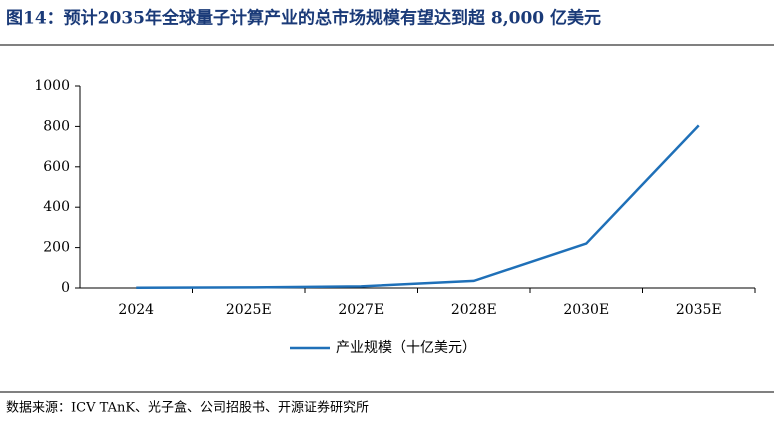 Image resolution: width=774 pixels, height=422 pixels. I want to click on y-tick-label: 600, so click(56, 167).